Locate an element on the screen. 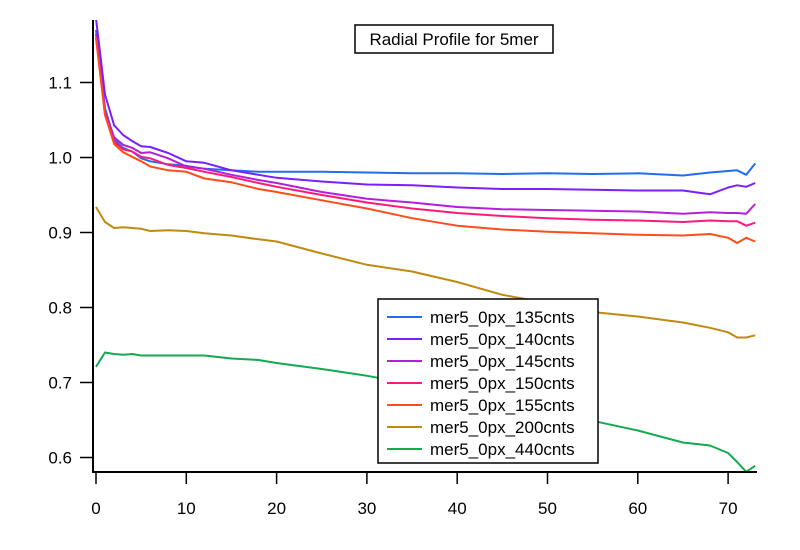  legend-label: mer5_0px_150cnts is located at coordinates (502, 383).